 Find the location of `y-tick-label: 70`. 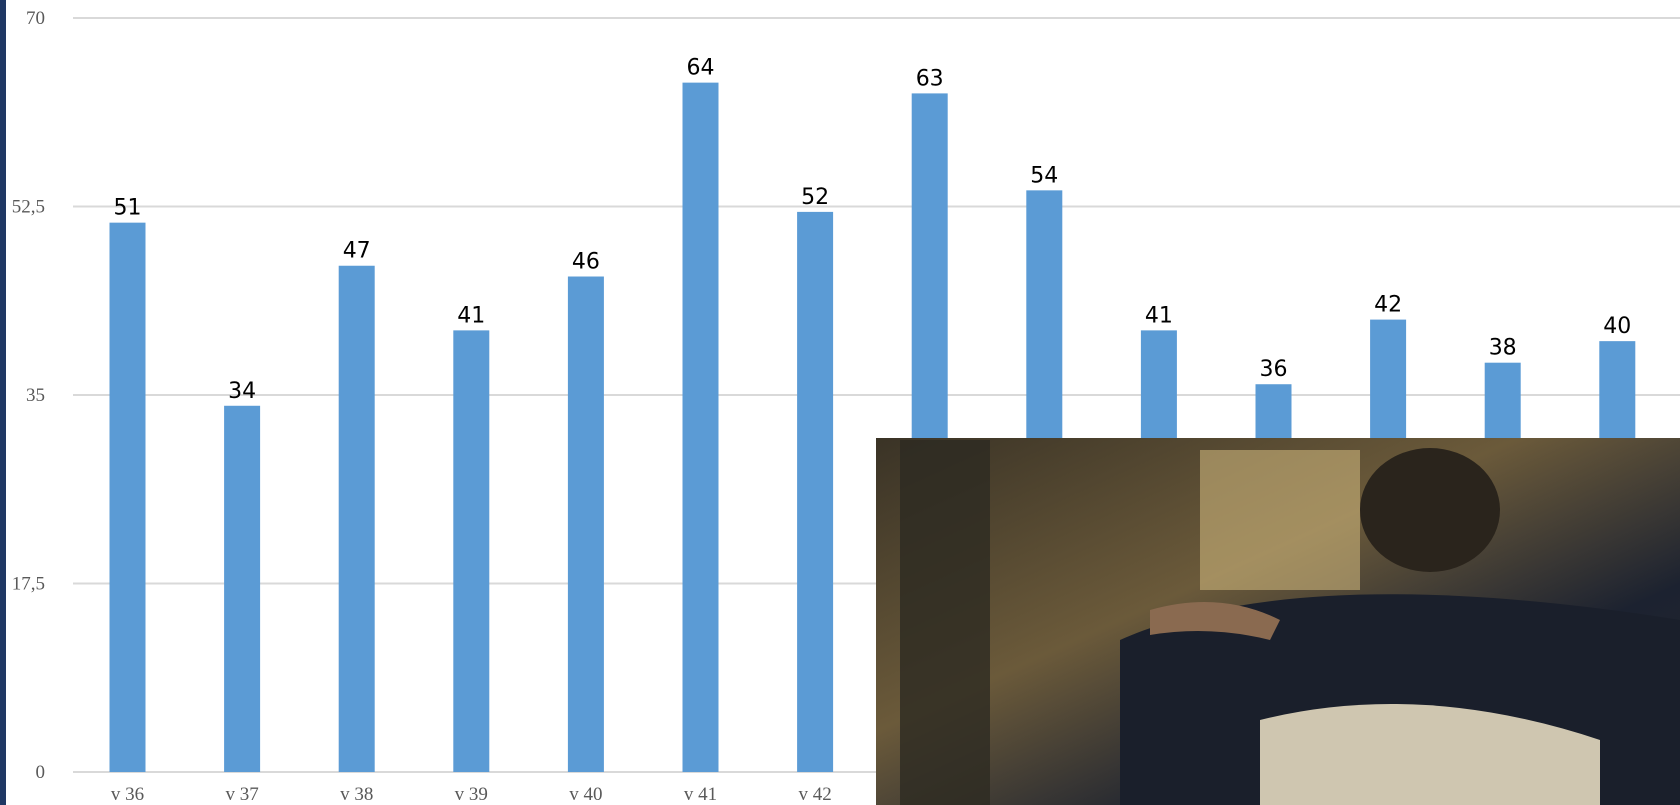

y-tick-label: 70 is located at coordinates (35, 18).